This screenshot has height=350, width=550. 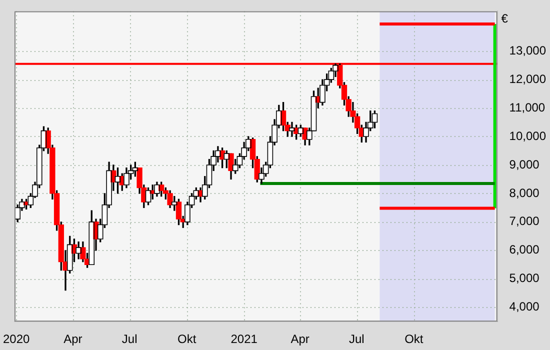 What do you see at coordinates (524, 249) in the screenshot?
I see `y-tick-label: 6,000` at bounding box center [524, 249].